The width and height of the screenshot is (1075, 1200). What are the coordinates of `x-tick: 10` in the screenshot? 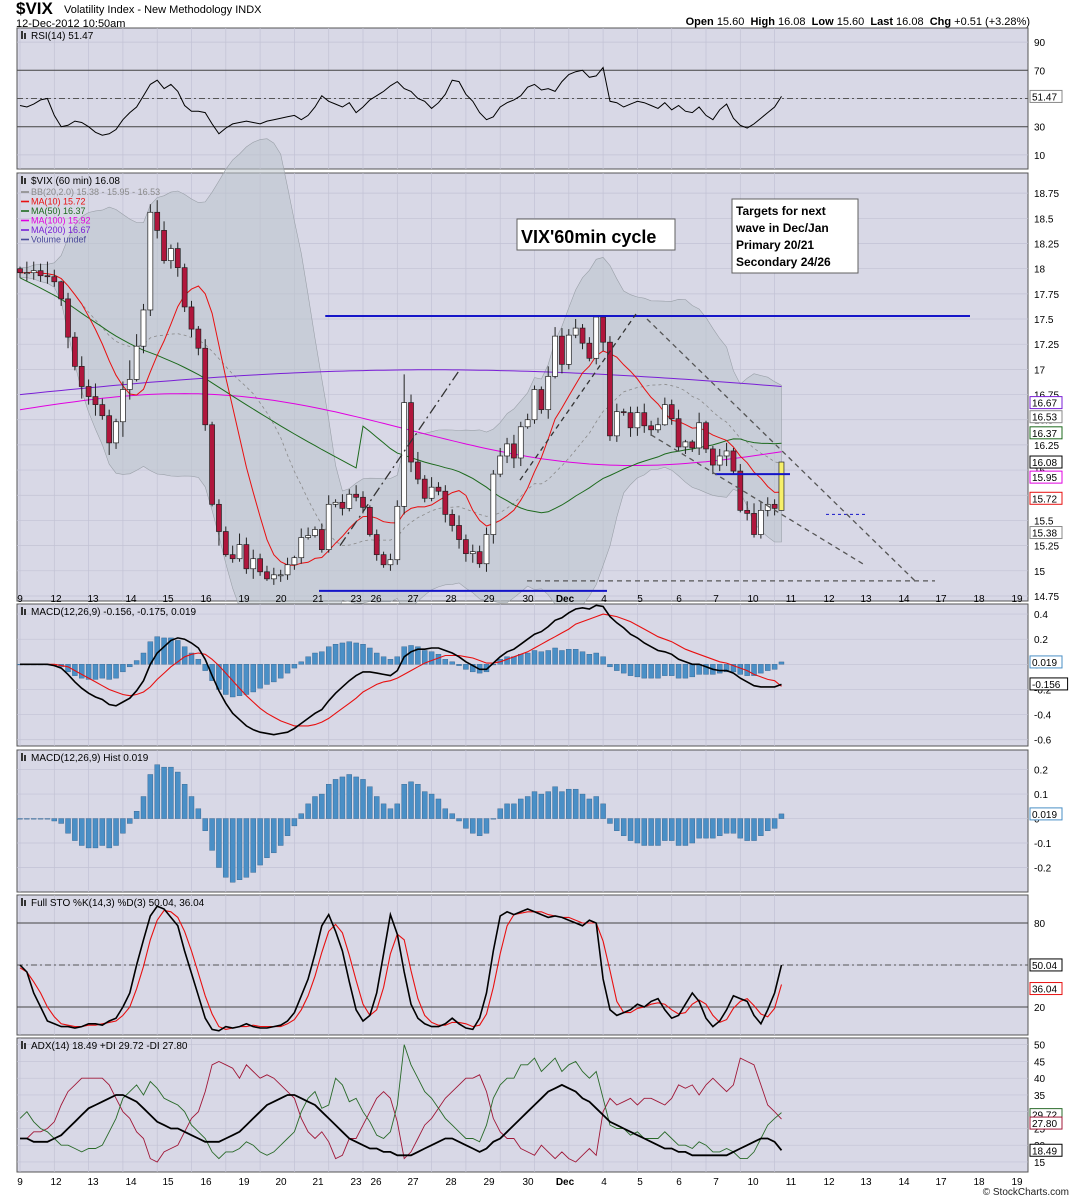 It's located at (753, 599).